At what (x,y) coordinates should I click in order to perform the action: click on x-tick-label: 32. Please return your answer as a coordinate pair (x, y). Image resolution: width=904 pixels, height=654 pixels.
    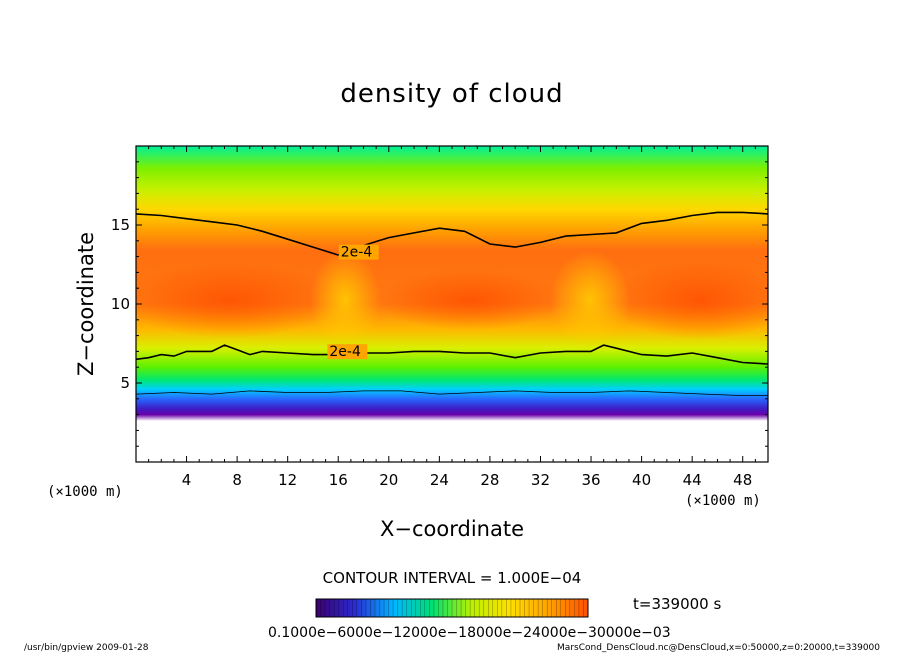
    Looking at the image, I should click on (540, 480).